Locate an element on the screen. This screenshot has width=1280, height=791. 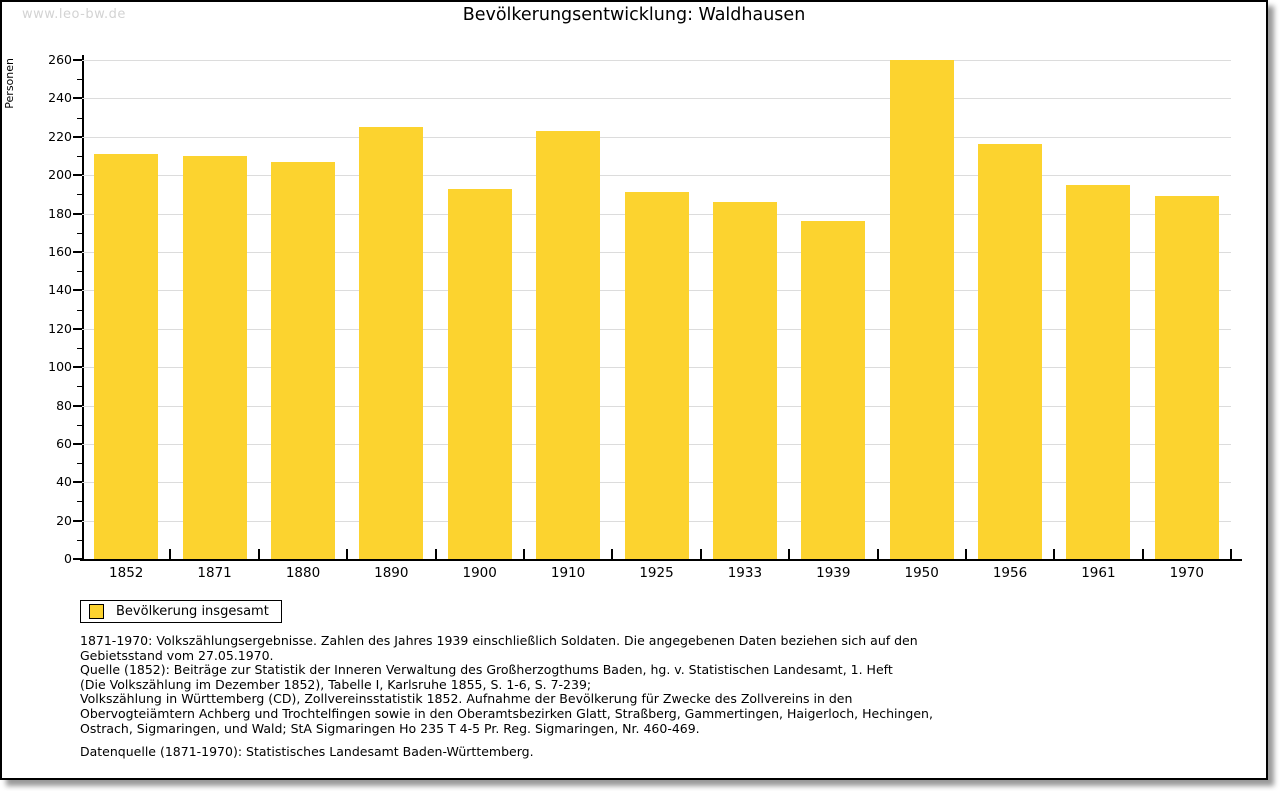
x-label-1910: 1910 is located at coordinates (568, 573).